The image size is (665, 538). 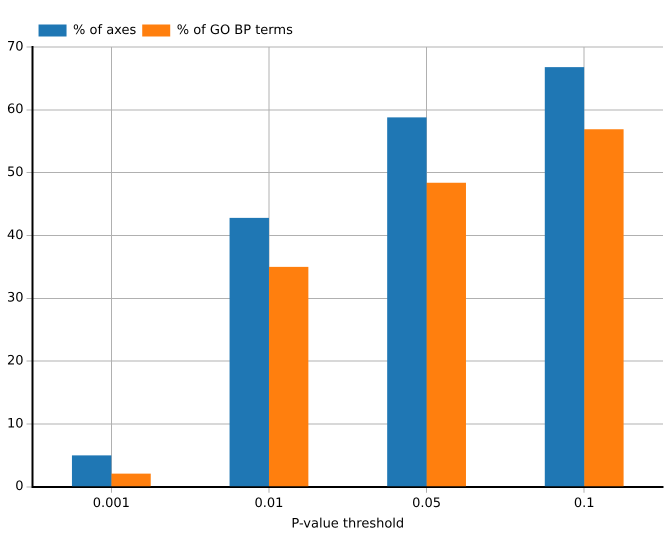 I want to click on y-tick-label: 70, so click(x=15, y=46).